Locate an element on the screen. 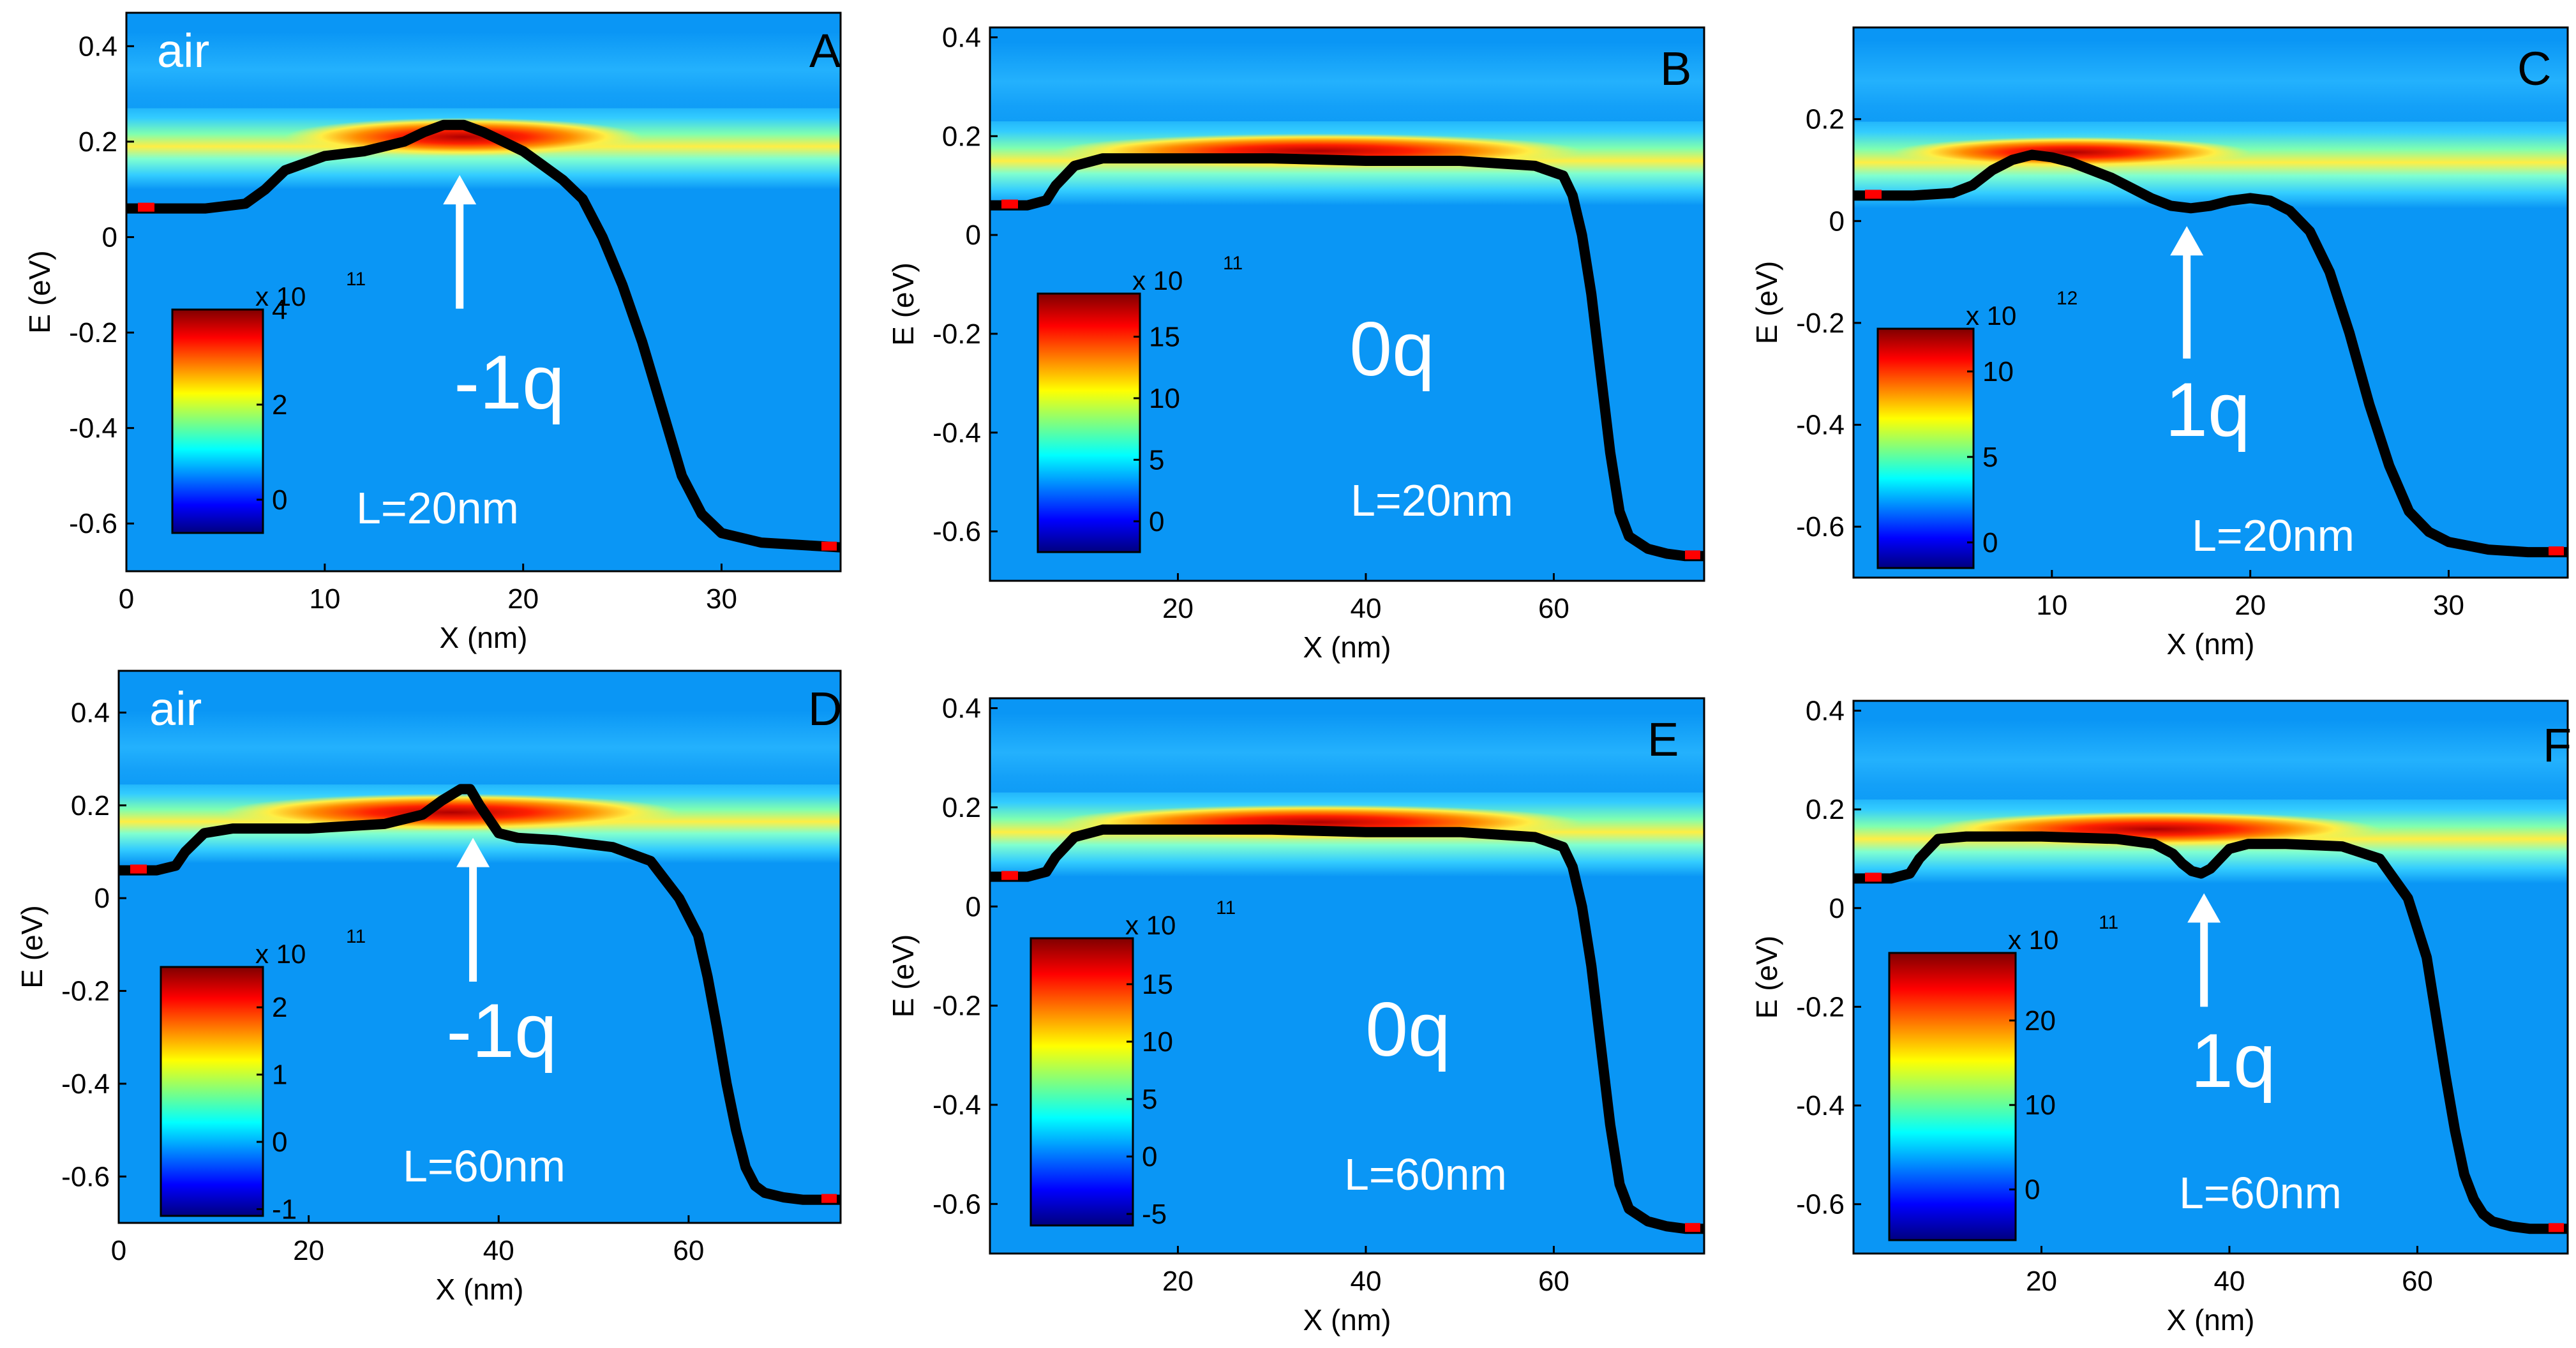 This screenshot has width=2576, height=1348. panel-letter: B is located at coordinates (1675, 68).